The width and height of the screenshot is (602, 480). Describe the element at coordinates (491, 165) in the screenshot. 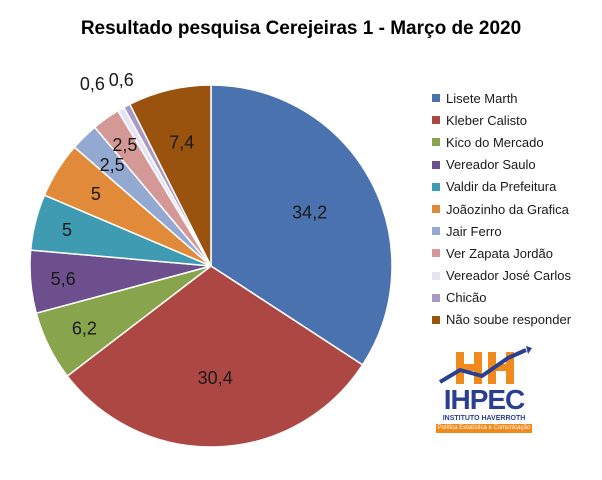

I see `legend-label: Vereador Saulo` at that location.